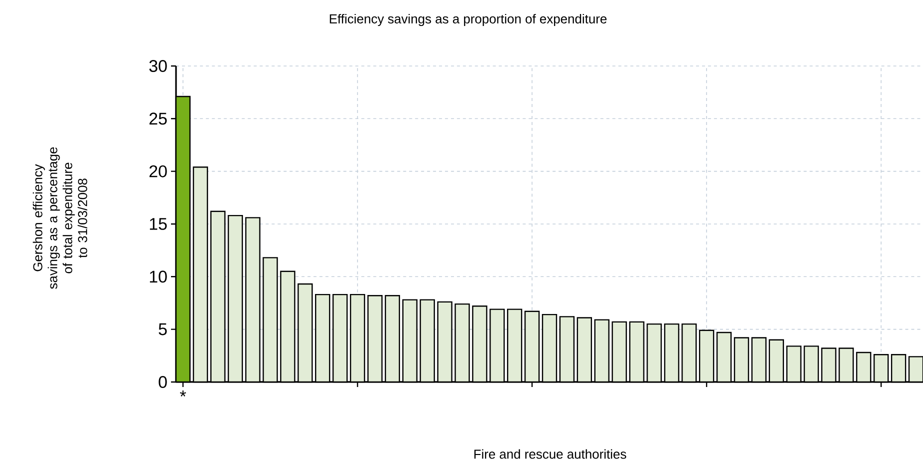  I want to click on chart-title: Efficiency savings as a proportion of expenditure, so click(468, 20).